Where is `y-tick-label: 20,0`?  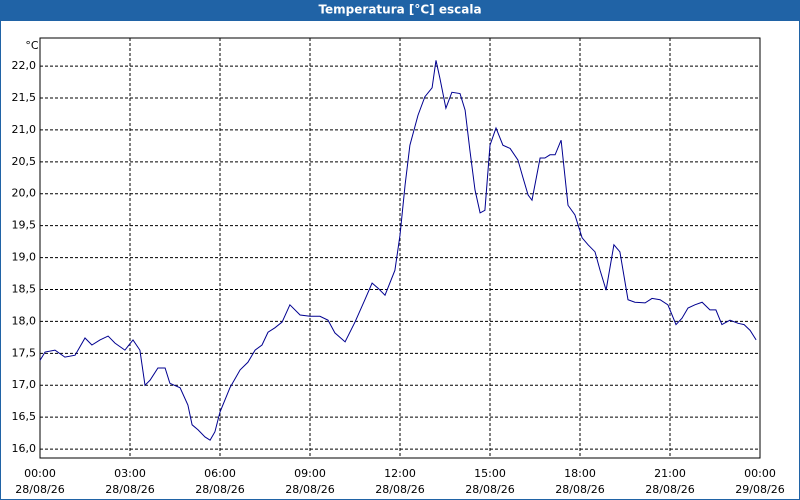 y-tick-label: 20,0 is located at coordinates (24, 193).